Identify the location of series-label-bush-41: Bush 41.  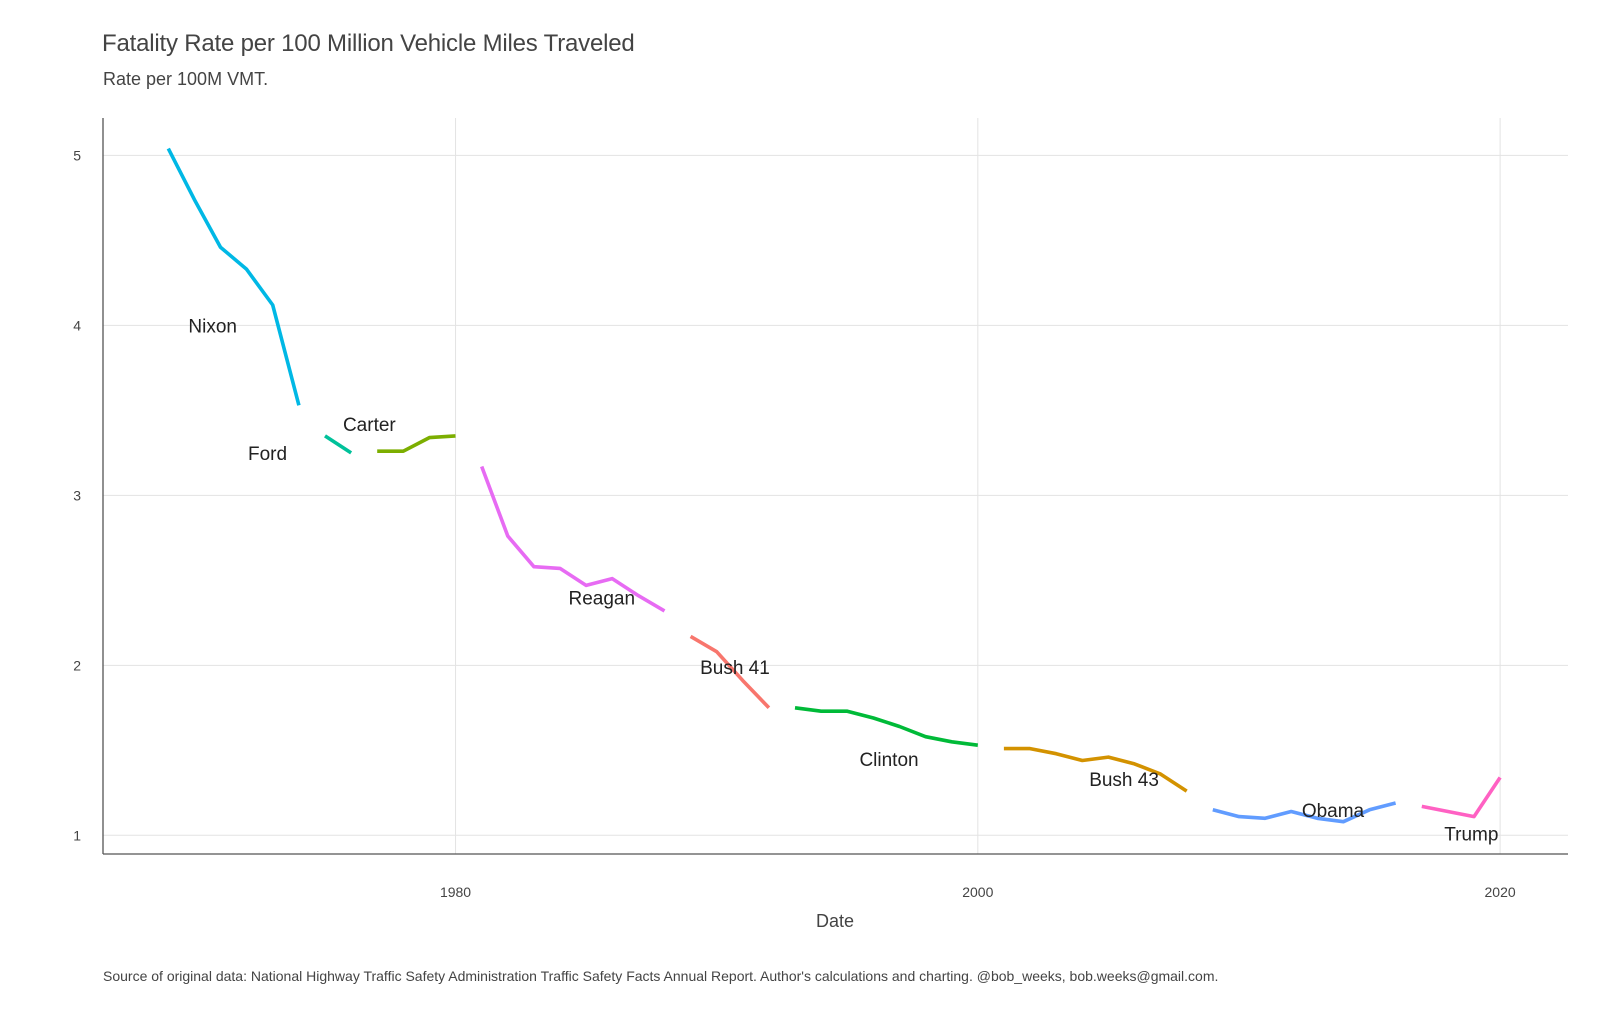
(735, 668).